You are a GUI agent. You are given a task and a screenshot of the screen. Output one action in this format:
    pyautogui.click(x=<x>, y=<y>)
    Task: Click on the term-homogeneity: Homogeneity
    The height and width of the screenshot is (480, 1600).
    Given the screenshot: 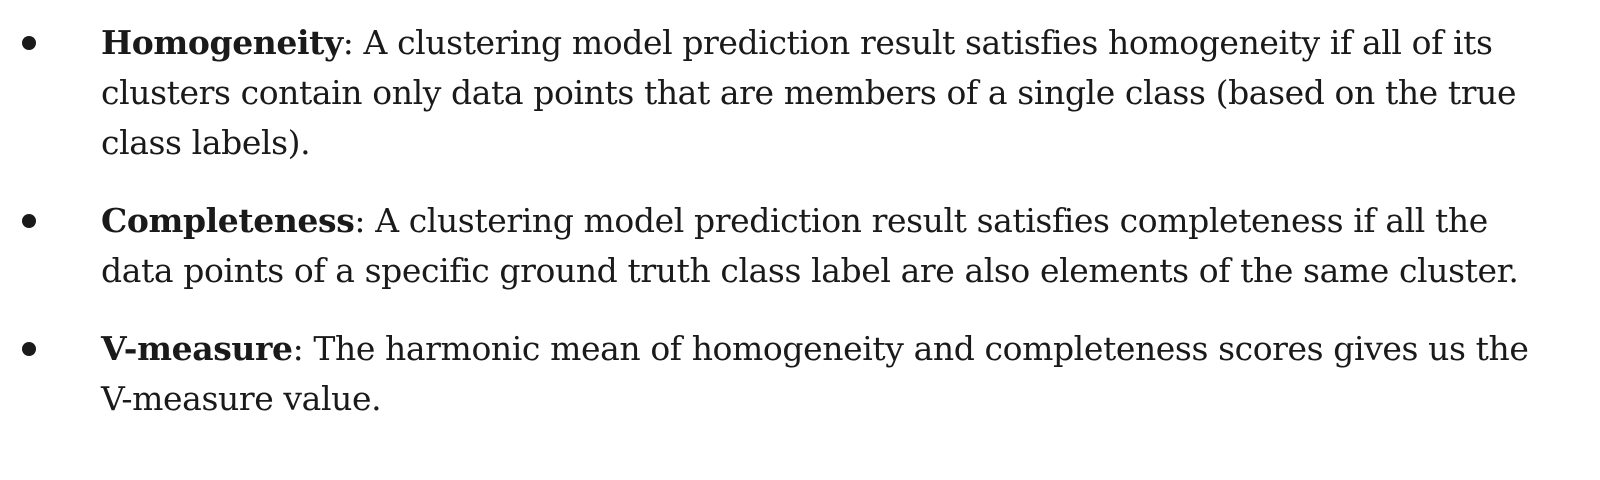 What is the action you would take?
    pyautogui.click(x=222, y=42)
    